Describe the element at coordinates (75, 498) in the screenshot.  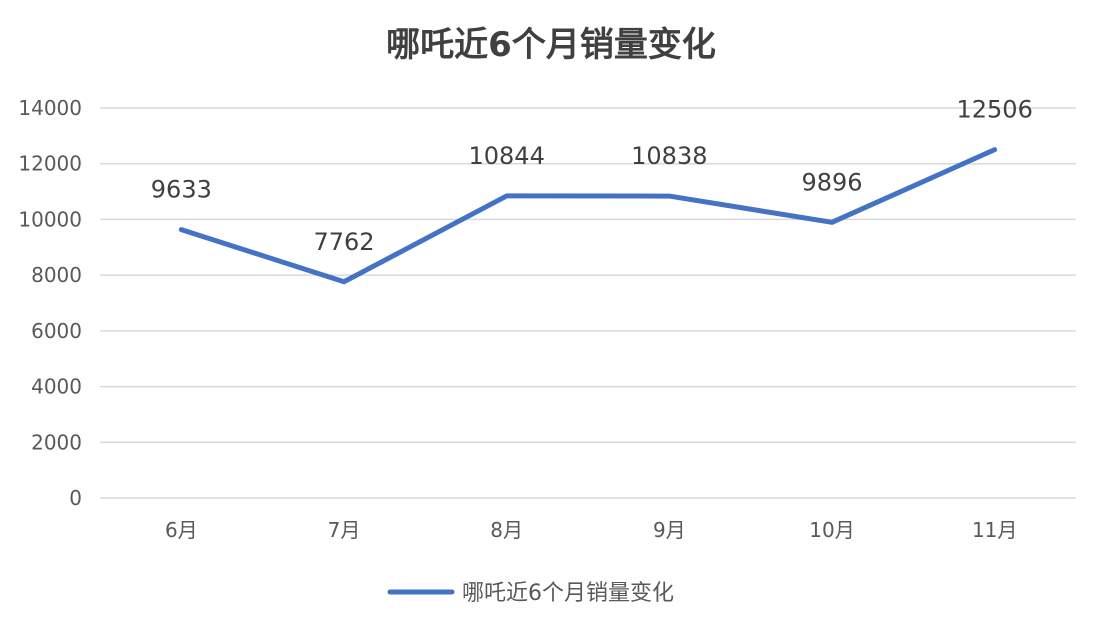
I see `y-tick-label: 0` at that location.